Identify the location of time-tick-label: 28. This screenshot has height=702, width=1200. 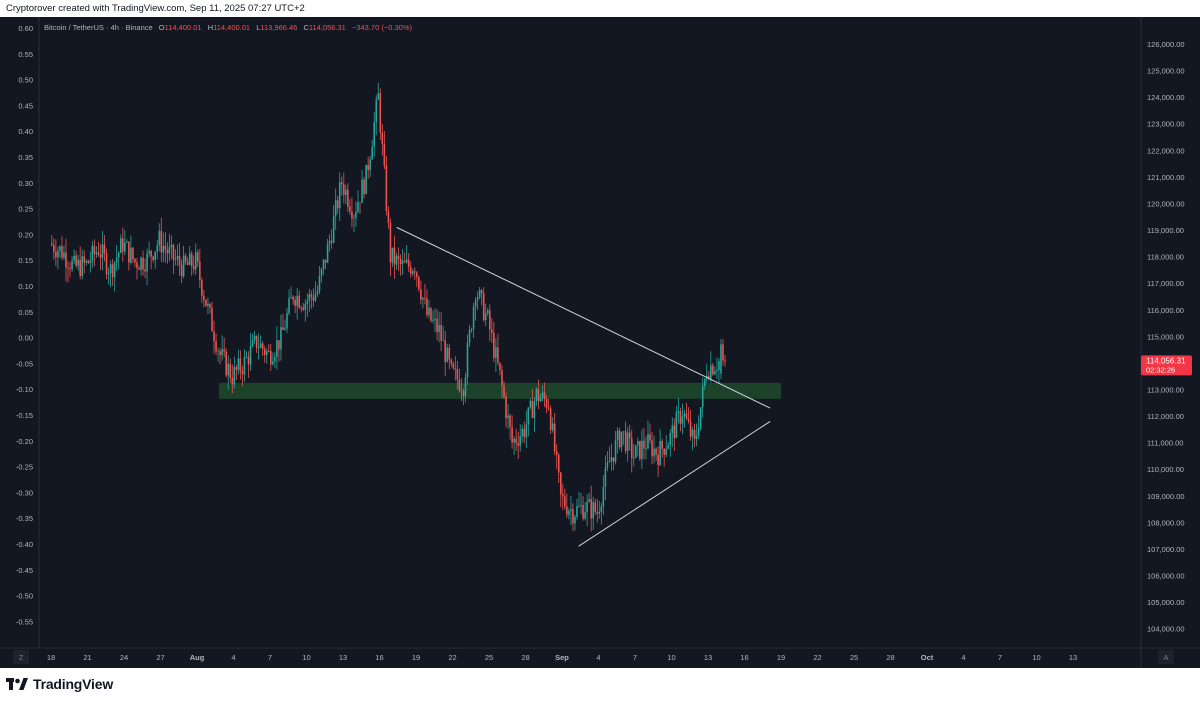
(890, 657).